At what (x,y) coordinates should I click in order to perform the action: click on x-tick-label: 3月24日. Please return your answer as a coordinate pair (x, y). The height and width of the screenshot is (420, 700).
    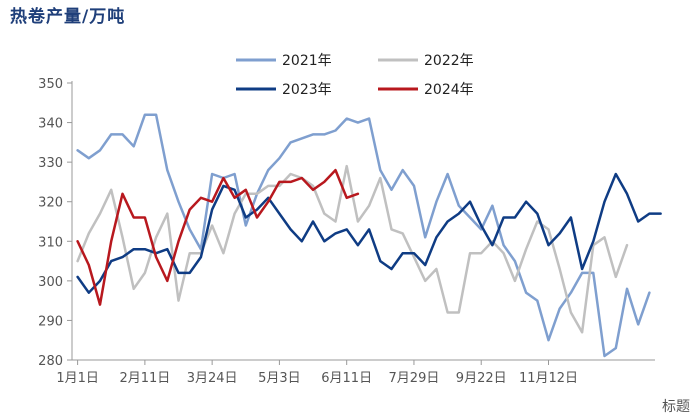
    Looking at the image, I should click on (212, 378).